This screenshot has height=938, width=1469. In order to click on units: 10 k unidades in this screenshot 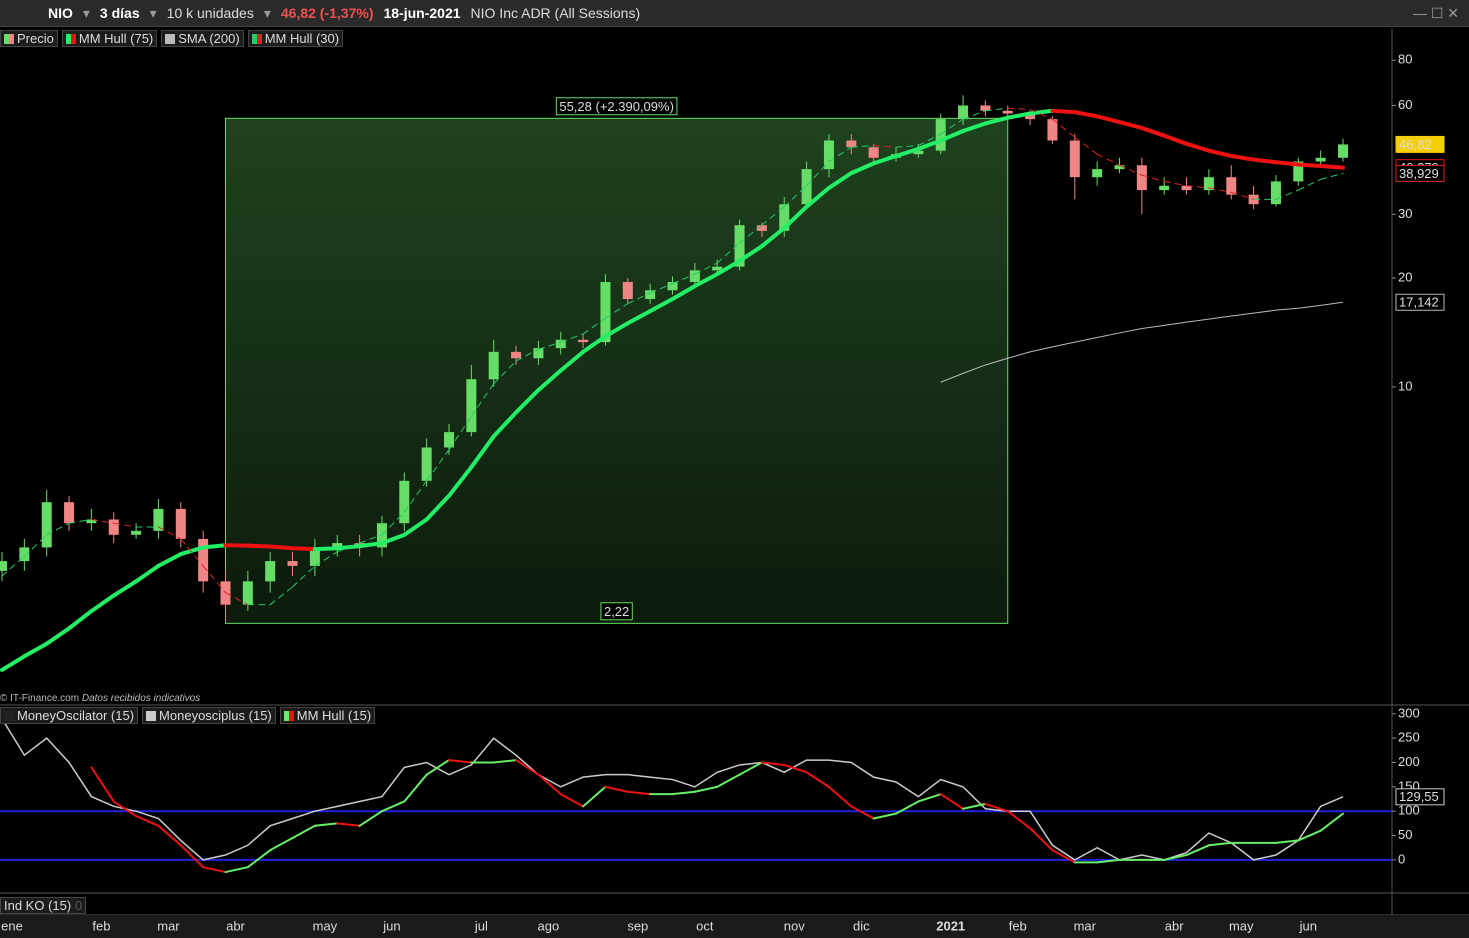, I will do `click(210, 13)`.